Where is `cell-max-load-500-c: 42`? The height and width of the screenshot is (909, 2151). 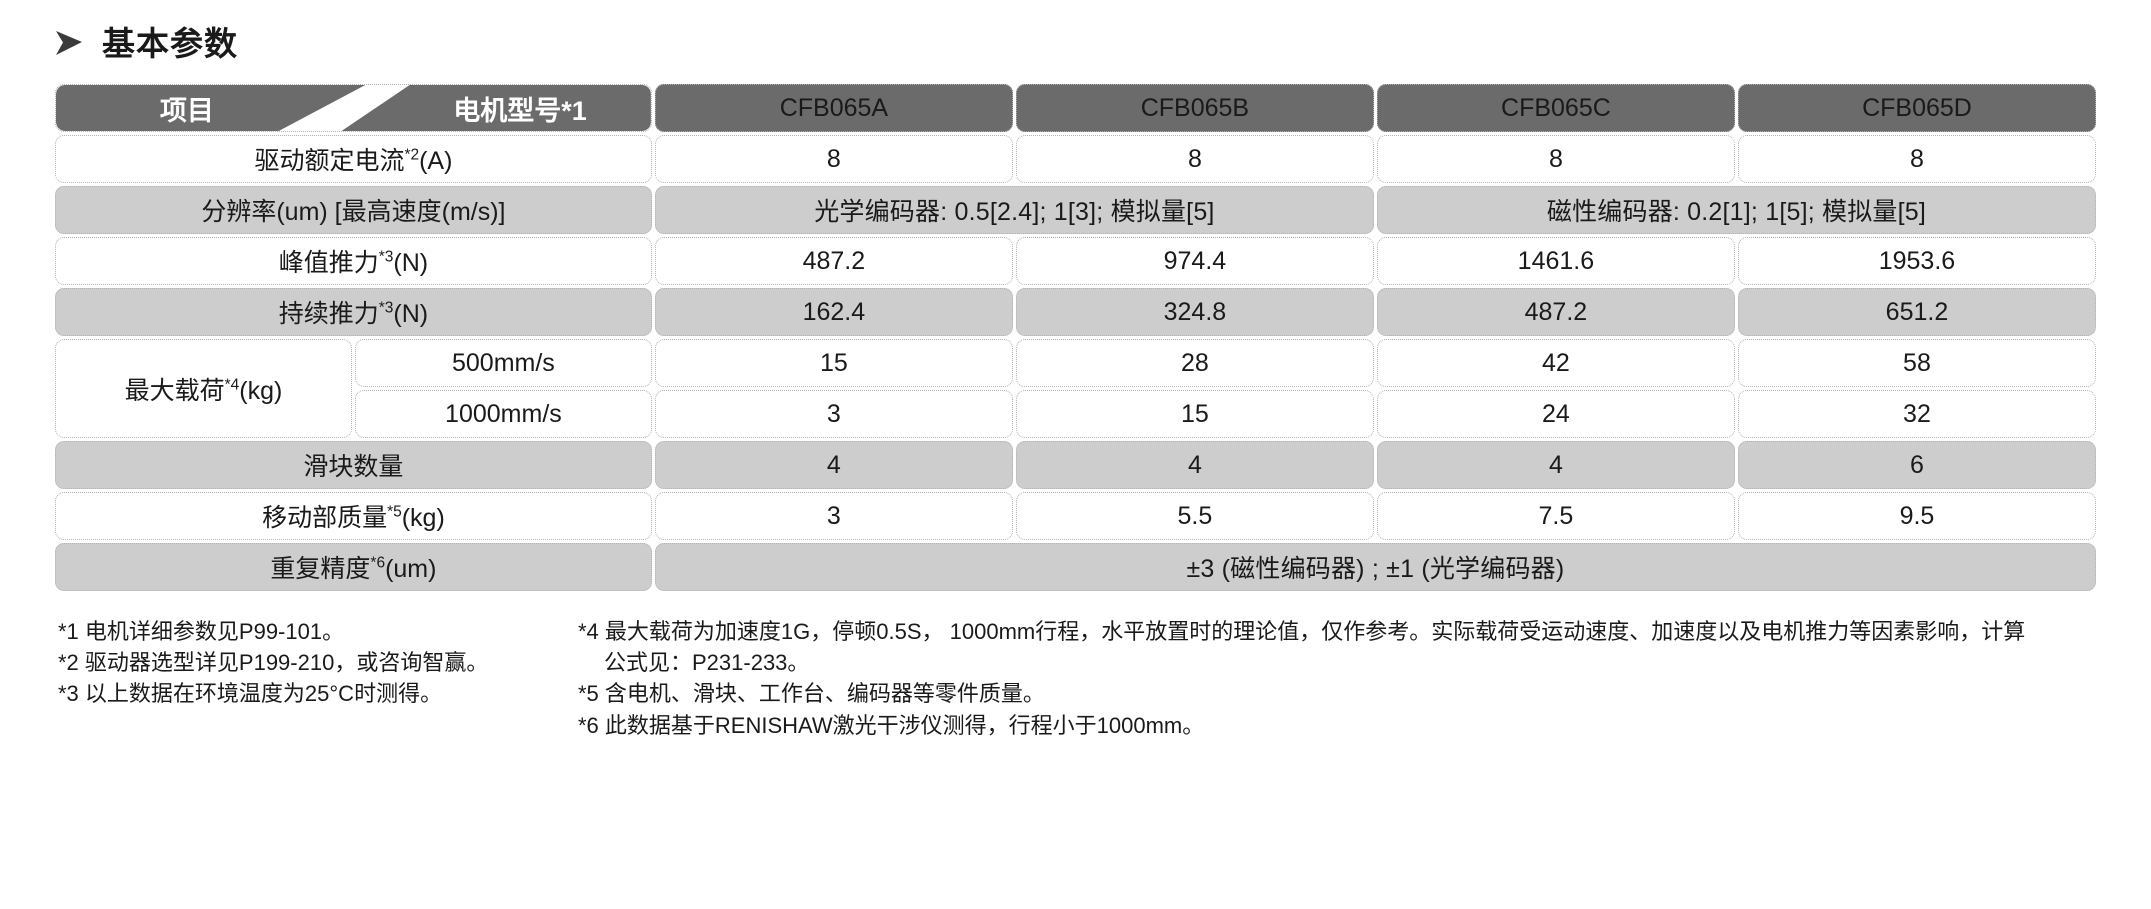
cell-max-load-500-c: 42 is located at coordinates (1555, 363).